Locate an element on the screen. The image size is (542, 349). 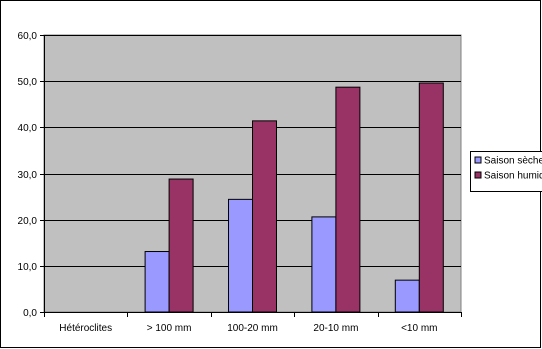
y-tick-label: 60,0 is located at coordinates (28, 36).